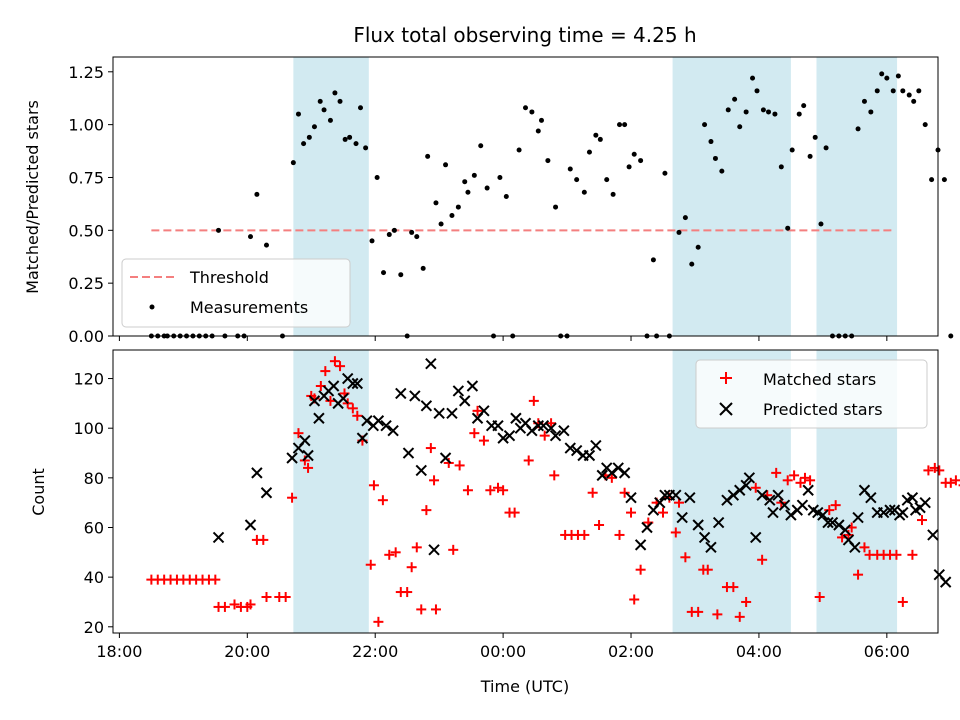 Image resolution: width=960 pixels, height=720 pixels. Describe the element at coordinates (726, 378) in the screenshot. I see `legend-matched-swatch` at that location.